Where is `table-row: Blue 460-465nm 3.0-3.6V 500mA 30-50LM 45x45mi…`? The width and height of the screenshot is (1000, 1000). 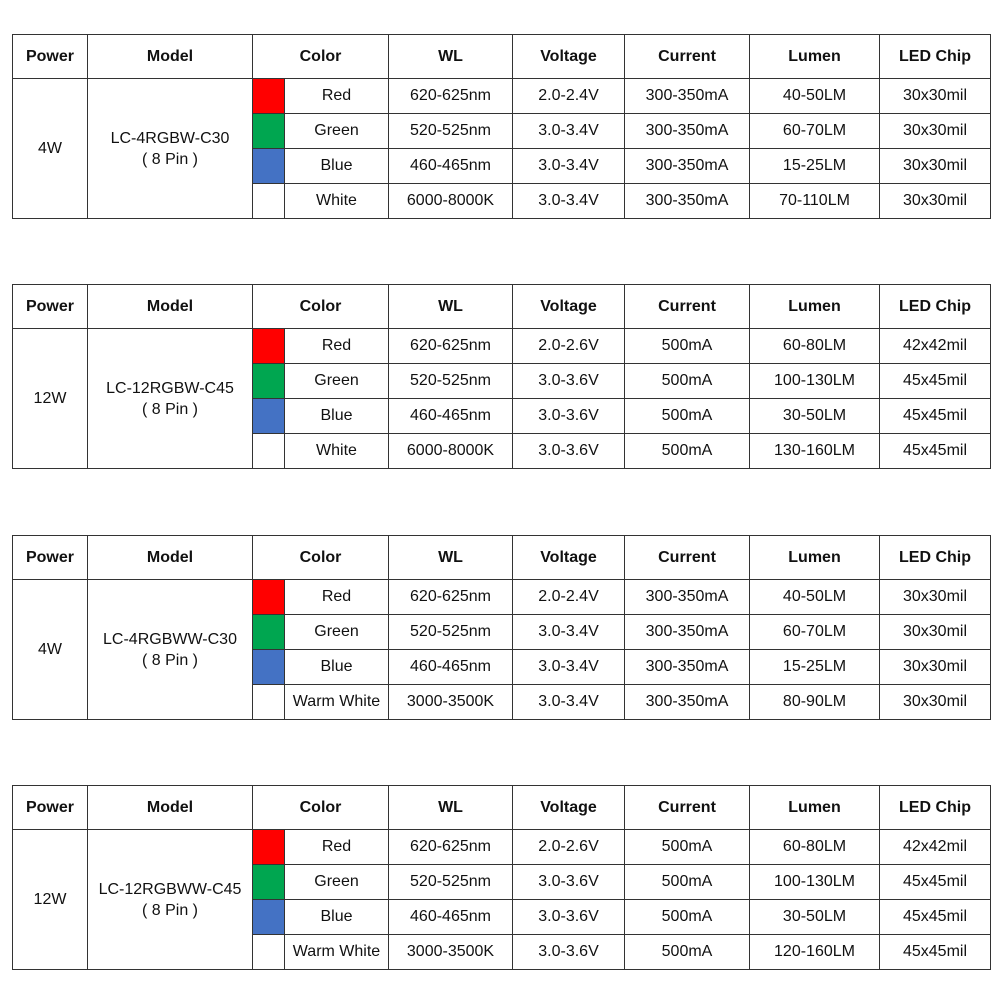
table-row: Blue 460-465nm 3.0-3.6V 500mA 30-50LM 45x45mi… is located at coordinates (502, 416).